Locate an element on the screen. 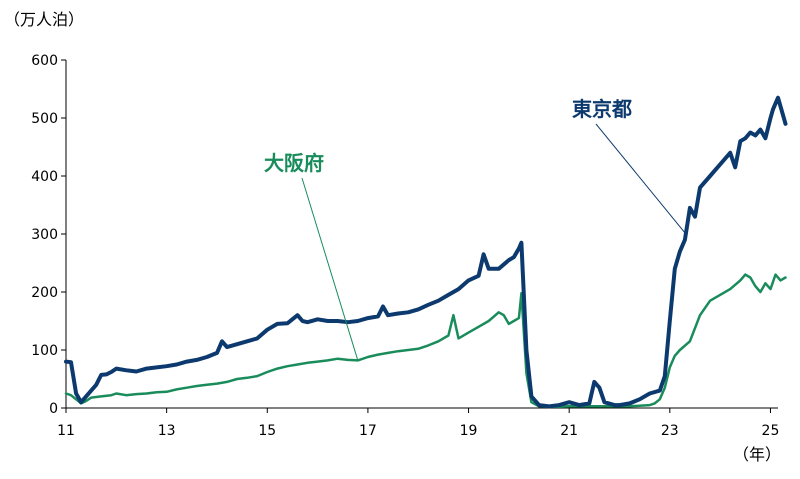 The image size is (800, 479). x-tick-label: 19 is located at coordinates (469, 431).